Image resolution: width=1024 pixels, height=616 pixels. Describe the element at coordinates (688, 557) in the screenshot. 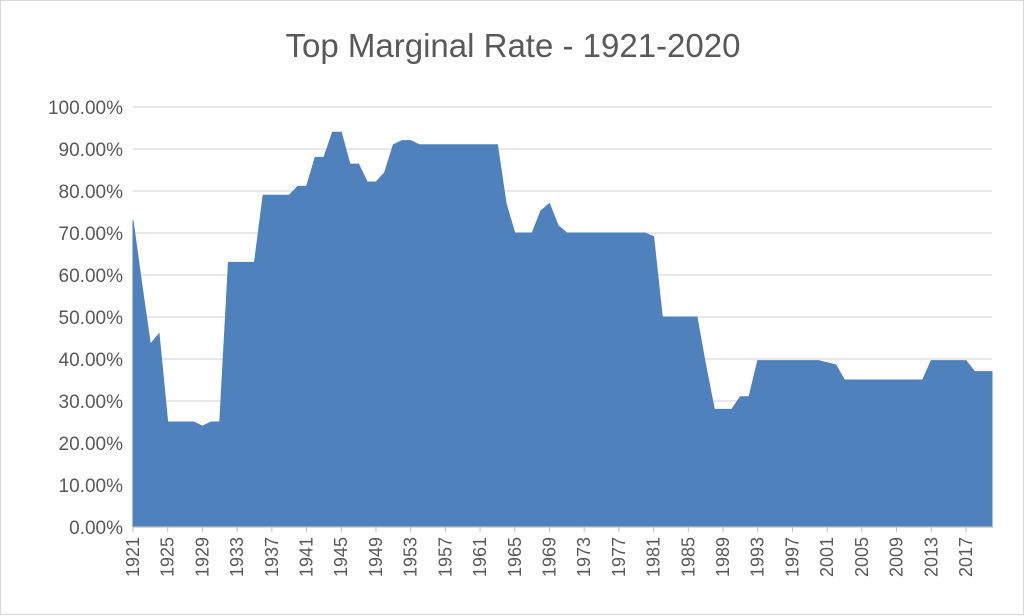

I see `x-tick-label: 1985` at that location.